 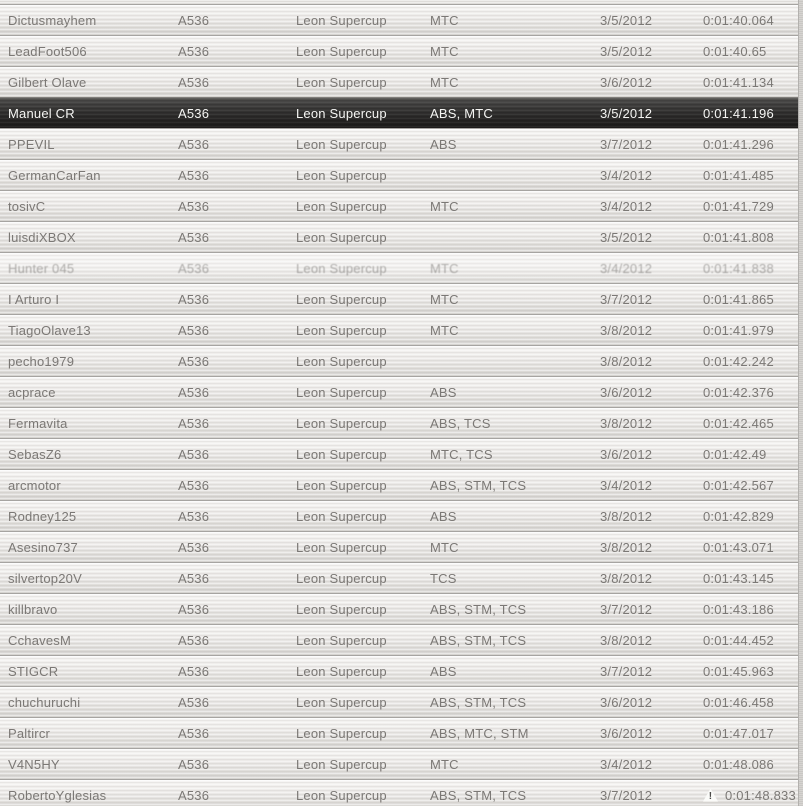 I want to click on player-name-cell: Dictusmayhem, so click(x=52, y=20).